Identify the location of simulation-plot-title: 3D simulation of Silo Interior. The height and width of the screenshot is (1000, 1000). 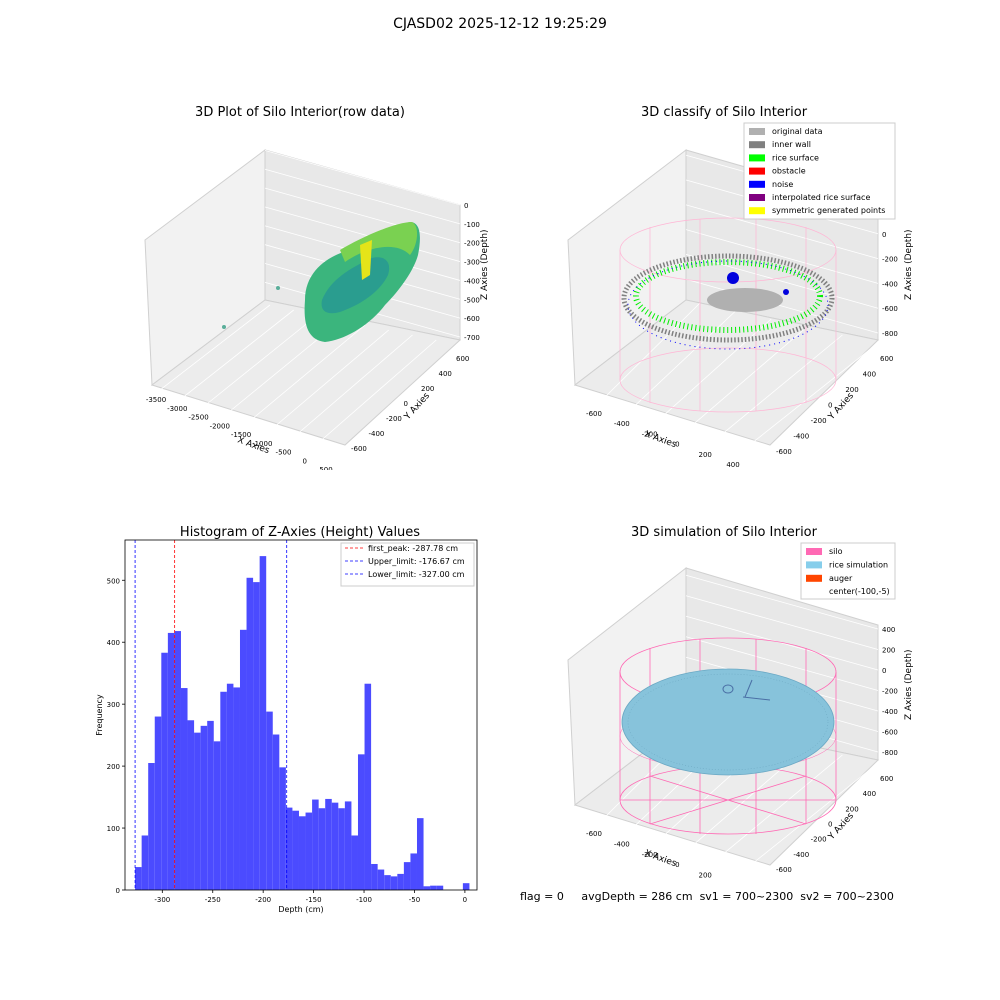
(724, 532).